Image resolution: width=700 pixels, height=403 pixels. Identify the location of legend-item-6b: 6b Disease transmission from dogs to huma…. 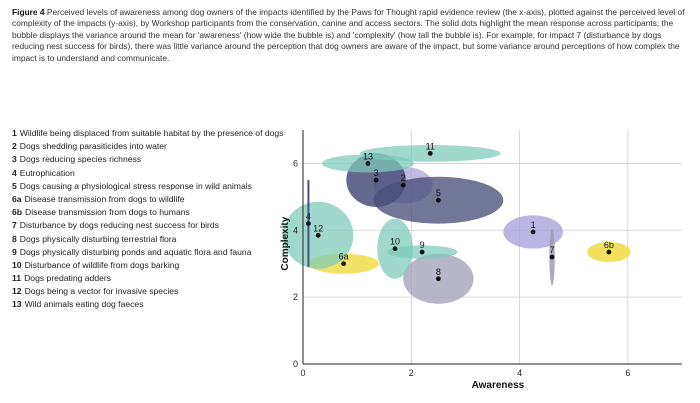
(152, 212).